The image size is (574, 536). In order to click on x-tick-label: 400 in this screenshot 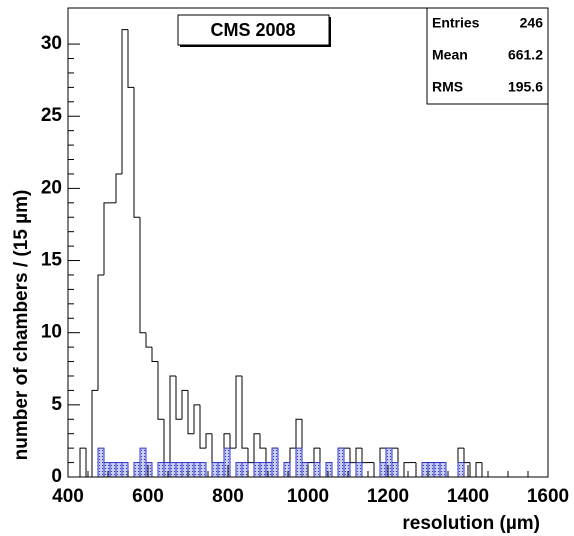, I will do `click(68, 496)`.